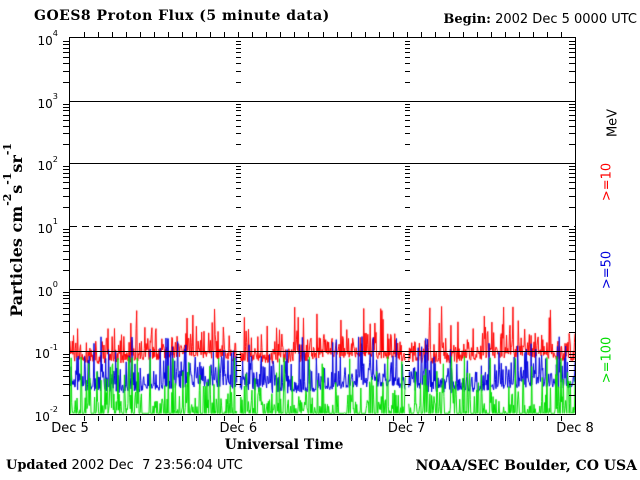 The height and width of the screenshot is (480, 640). I want to click on legend-ge50-label: >=50, so click(607, 270).